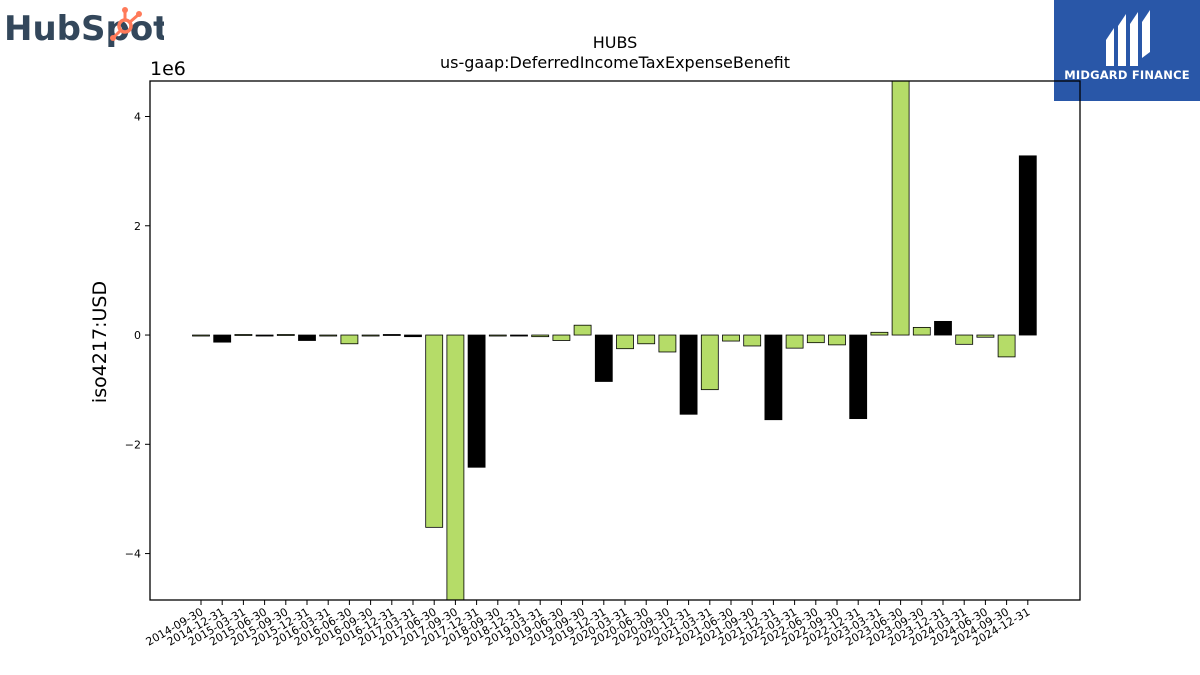 This screenshot has width=1200, height=675. What do you see at coordinates (615, 42) in the screenshot?
I see `chart-title: HUBS` at bounding box center [615, 42].